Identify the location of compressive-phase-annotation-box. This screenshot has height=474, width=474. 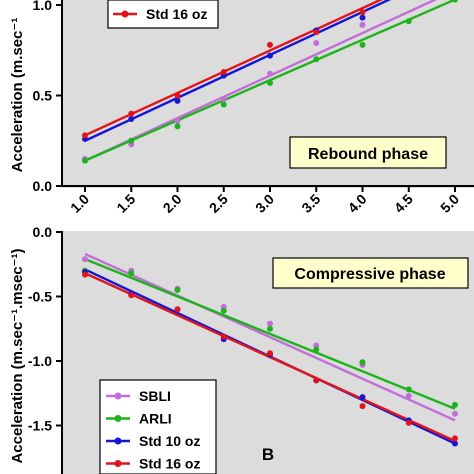
(370, 273).